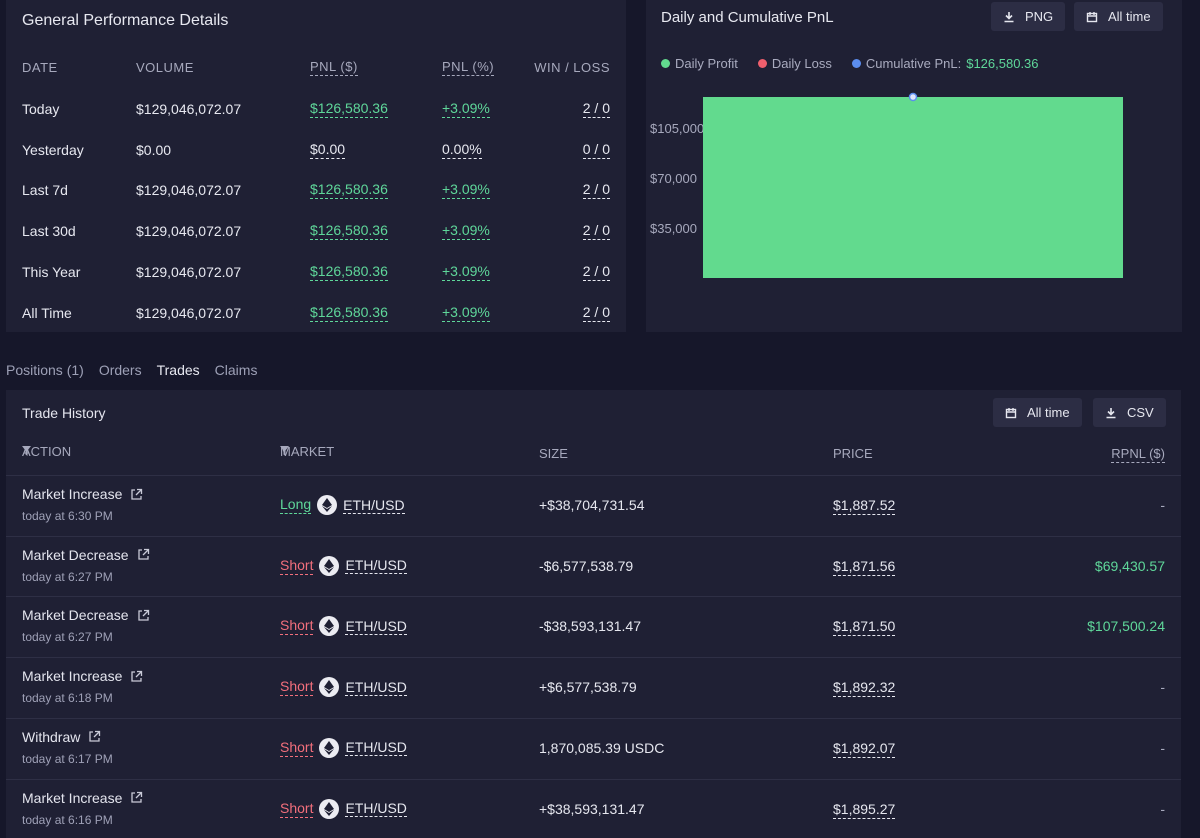 The image size is (1200, 838). Describe the element at coordinates (913, 187) in the screenshot. I see `daily-profit-bar` at that location.